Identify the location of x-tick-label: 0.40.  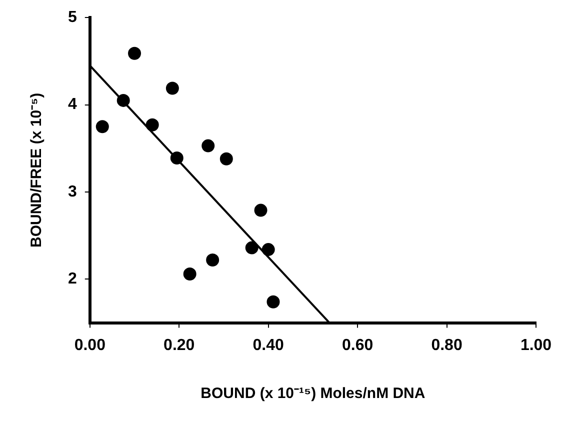
(268, 345).